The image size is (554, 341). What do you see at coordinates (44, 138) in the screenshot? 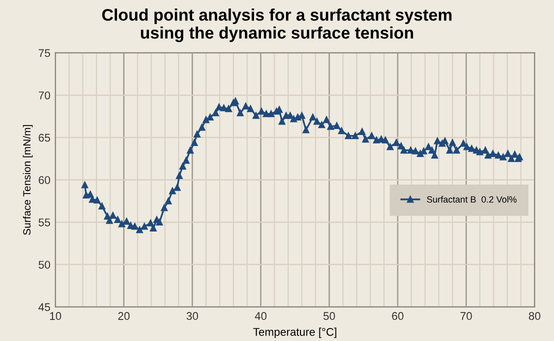
I see `y-tick-label: 65` at bounding box center [44, 138].